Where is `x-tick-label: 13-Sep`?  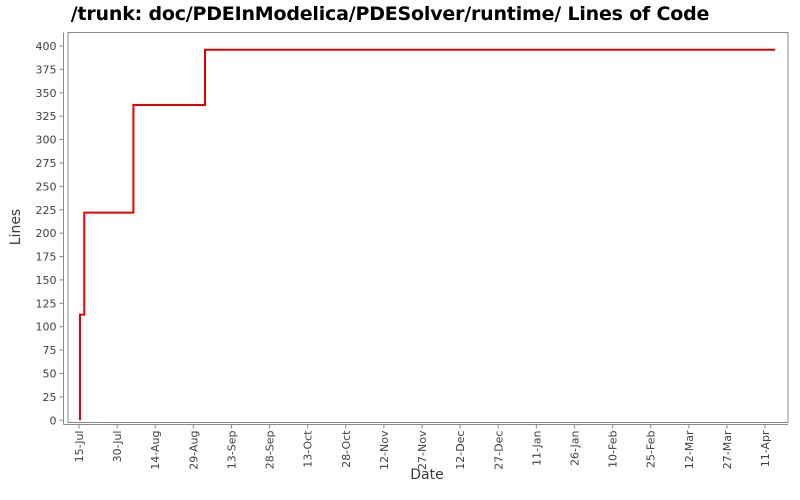
x-tick-label: 13-Sep is located at coordinates (231, 449).